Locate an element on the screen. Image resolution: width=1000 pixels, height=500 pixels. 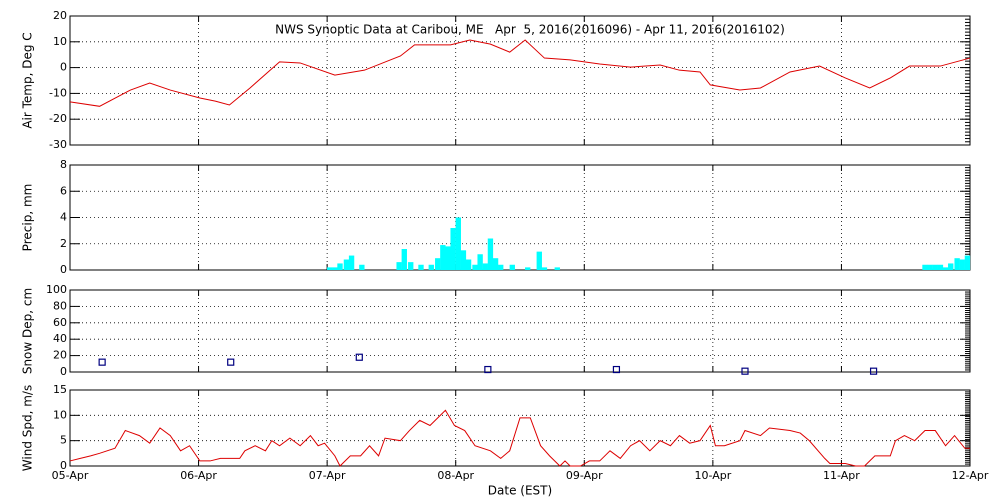
y-tick-label: 8 is located at coordinates (63, 164).